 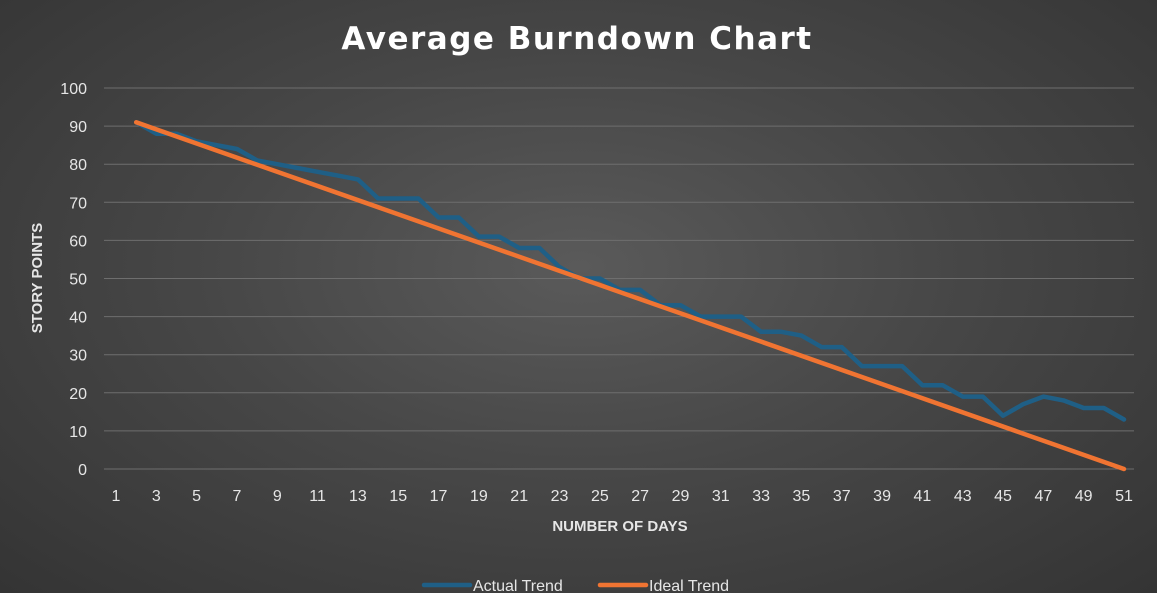 I want to click on x-tick-label: 37, so click(x=842, y=496).